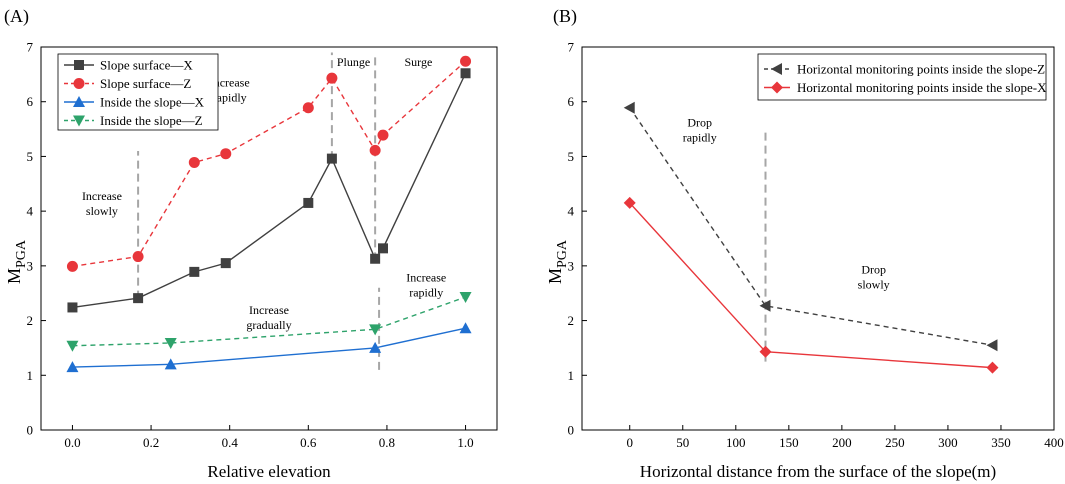  I want to click on annotation-text: Surge, so click(418, 62).